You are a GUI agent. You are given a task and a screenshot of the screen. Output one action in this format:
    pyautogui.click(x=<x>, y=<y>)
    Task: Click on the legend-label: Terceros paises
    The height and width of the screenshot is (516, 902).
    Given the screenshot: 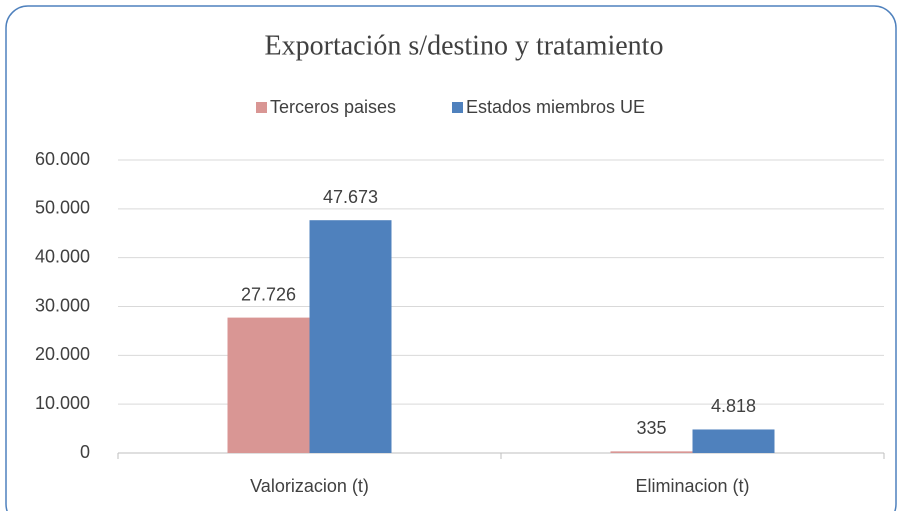 What is the action you would take?
    pyautogui.click(x=333, y=107)
    